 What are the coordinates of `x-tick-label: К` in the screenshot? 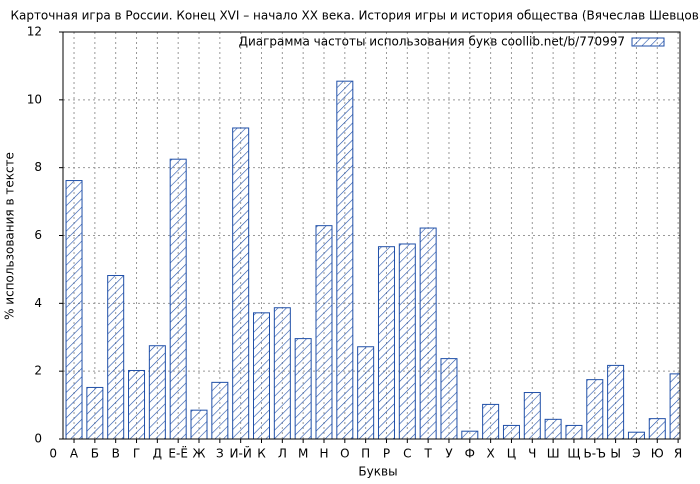 It's located at (261, 454).